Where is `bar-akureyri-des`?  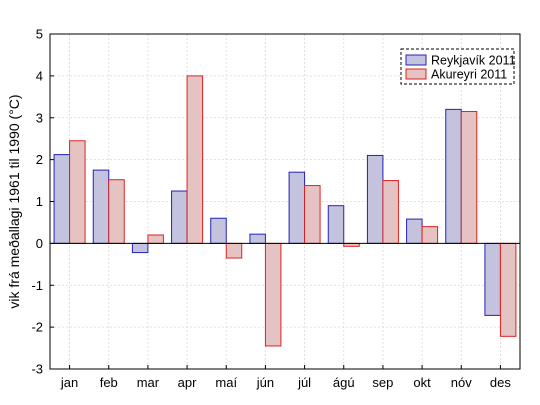 bar-akureyri-des is located at coordinates (508, 289).